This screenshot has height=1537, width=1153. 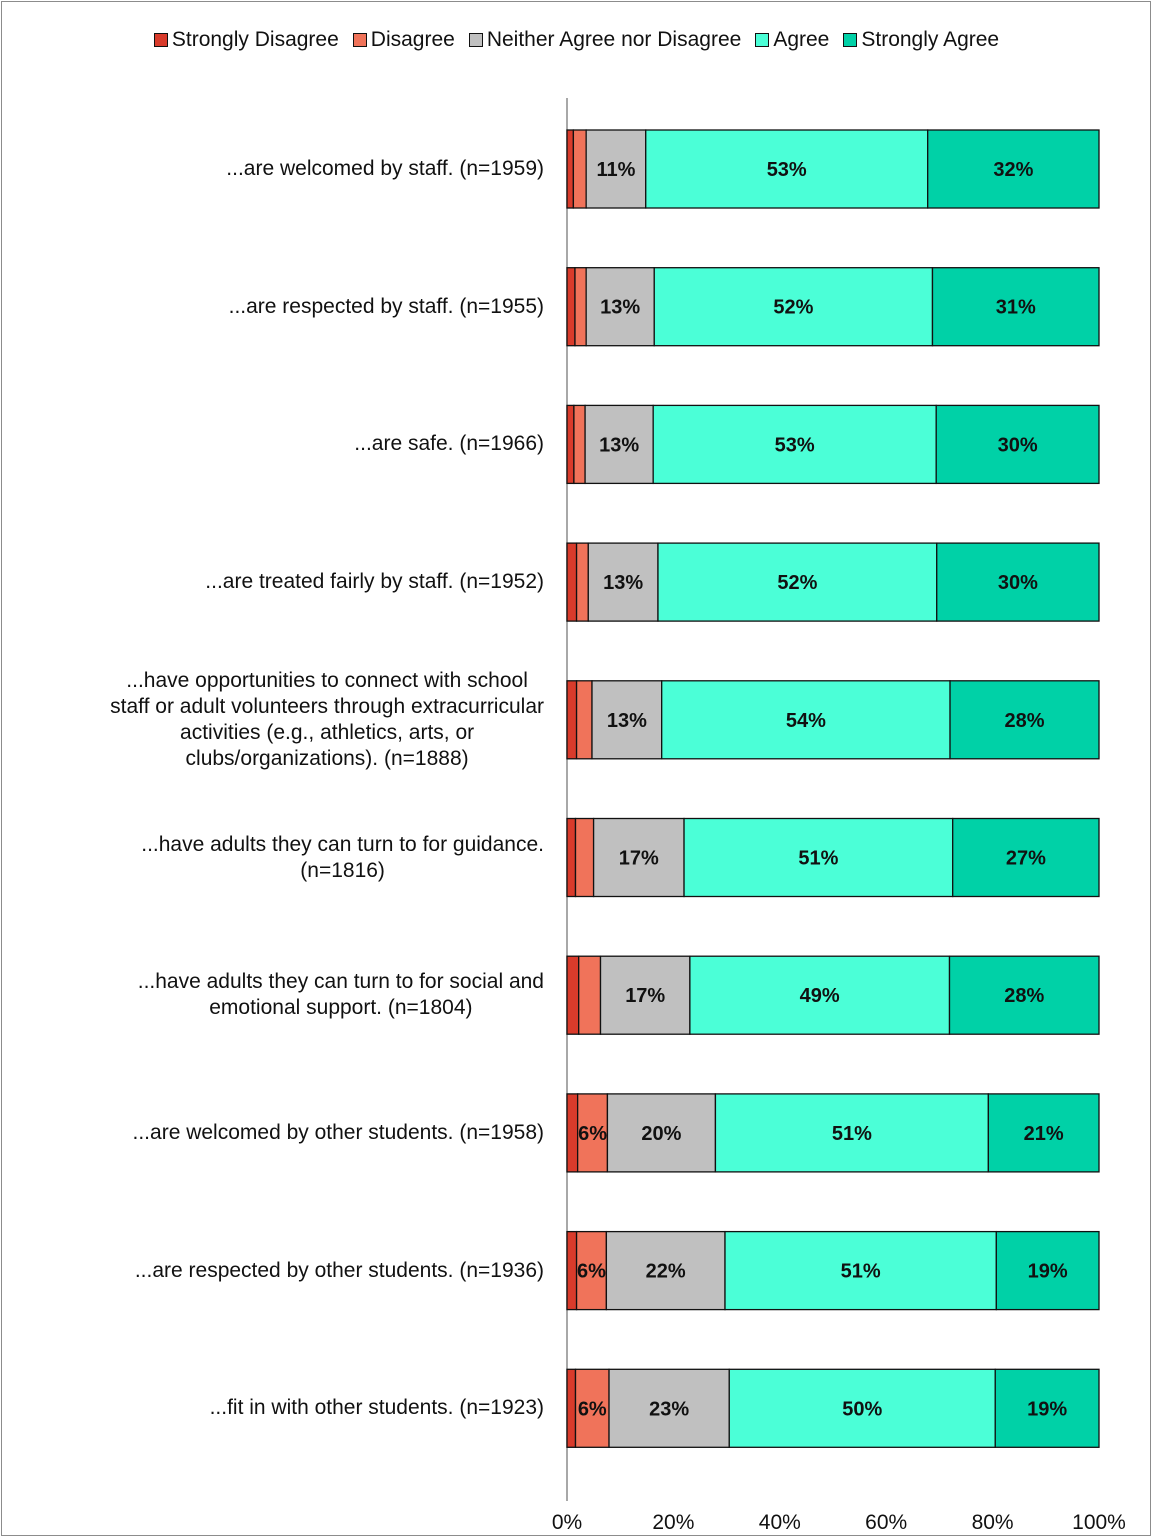 I want to click on category-label-text: ...are treated fairly by staff. (n=1952), so click(x=374, y=582).